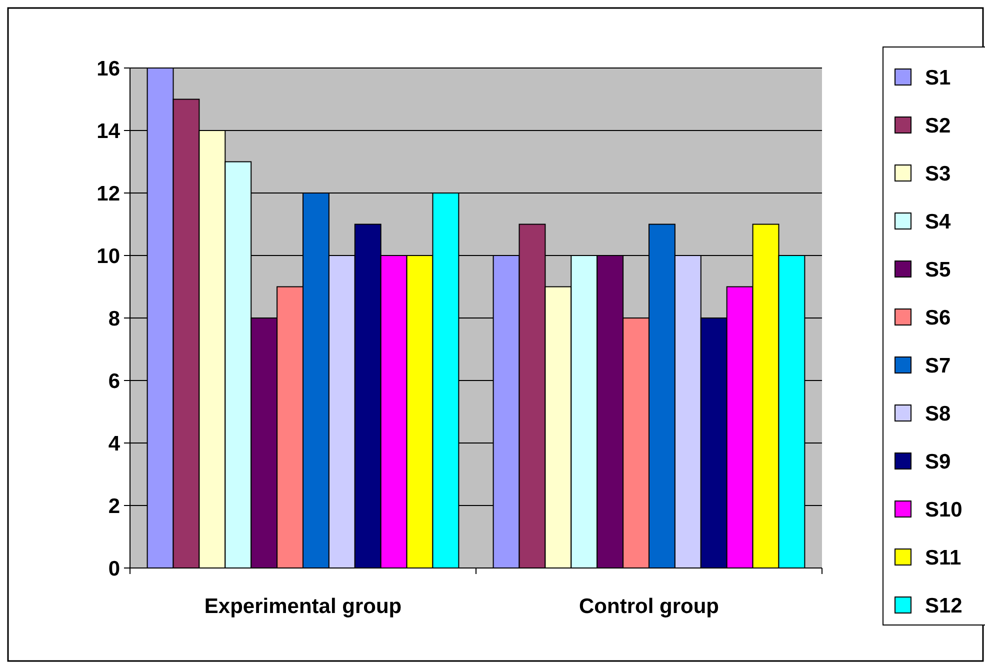 The width and height of the screenshot is (985, 663). Describe the element at coordinates (943, 558) in the screenshot. I see `legend-label: S11` at that location.